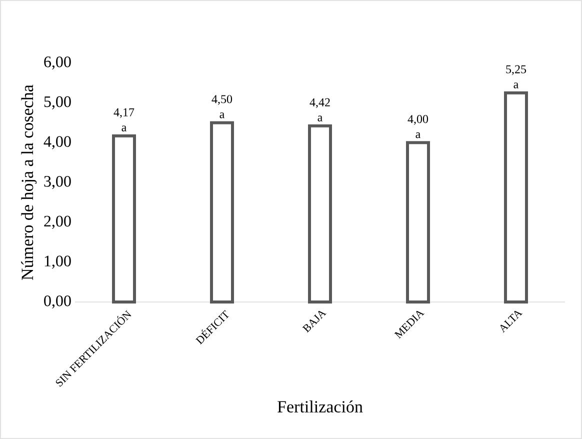 This screenshot has width=582, height=439. Describe the element at coordinates (57, 143) in the screenshot. I see `y-tick-label: 4,00` at that location.